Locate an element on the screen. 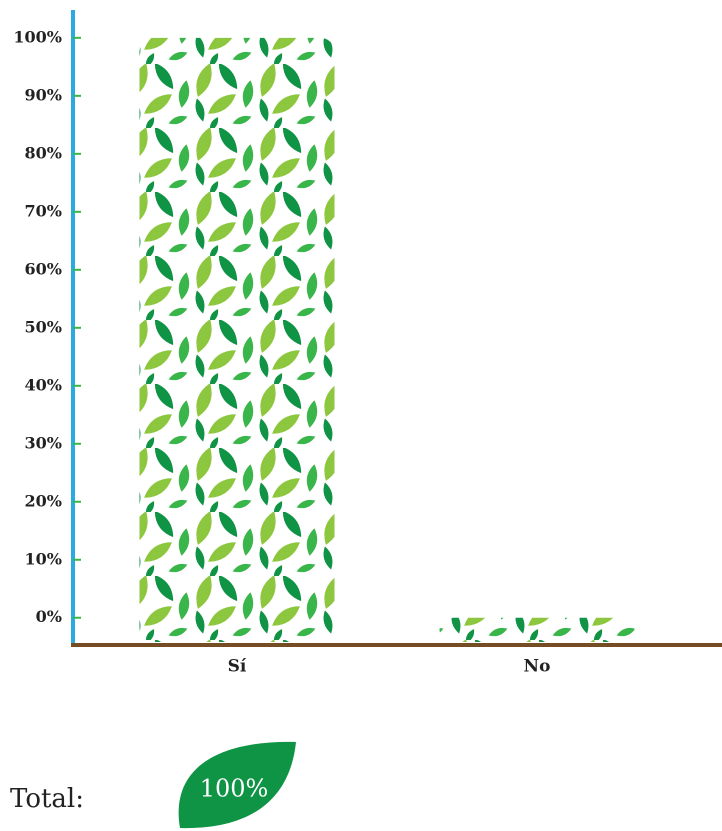 The image size is (722, 831). total-leaf is located at coordinates (237, 785).